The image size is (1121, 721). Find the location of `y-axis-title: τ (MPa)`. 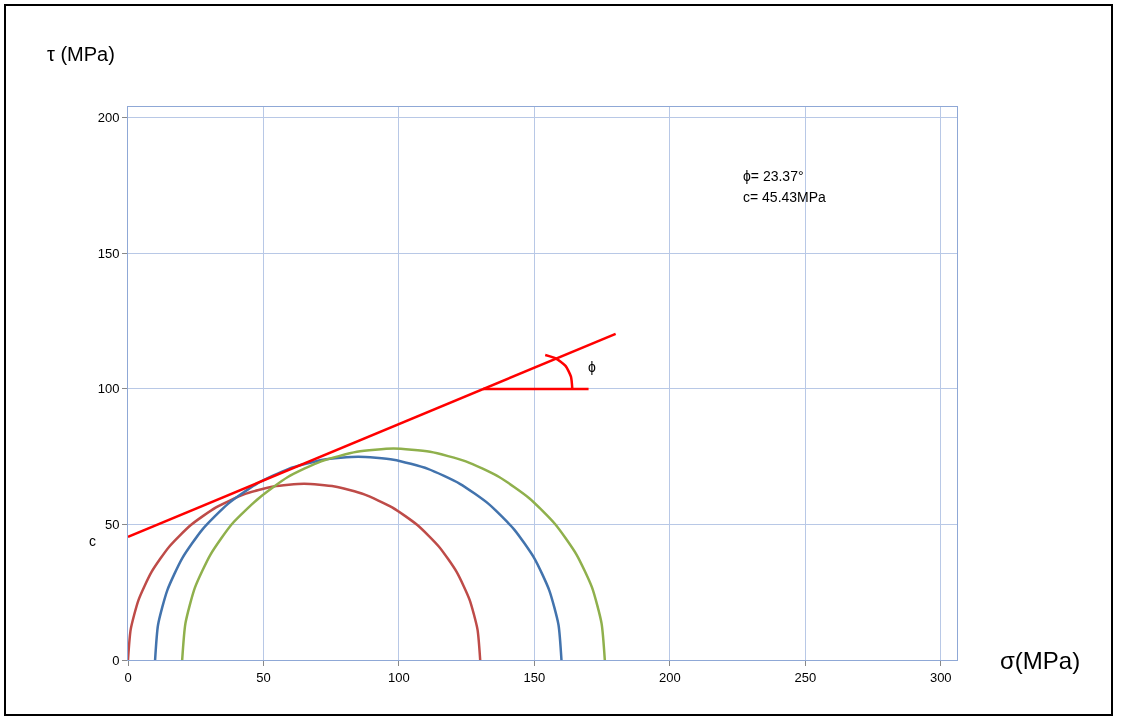

y-axis-title: τ (MPa) is located at coordinates (81, 54).